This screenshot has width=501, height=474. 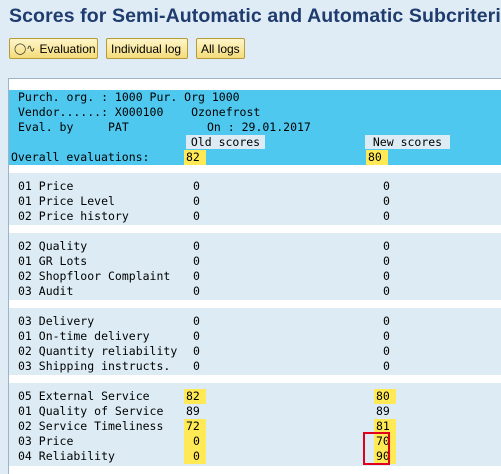 What do you see at coordinates (195, 157) in the screenshot?
I see `overall-old-score: 82` at bounding box center [195, 157].